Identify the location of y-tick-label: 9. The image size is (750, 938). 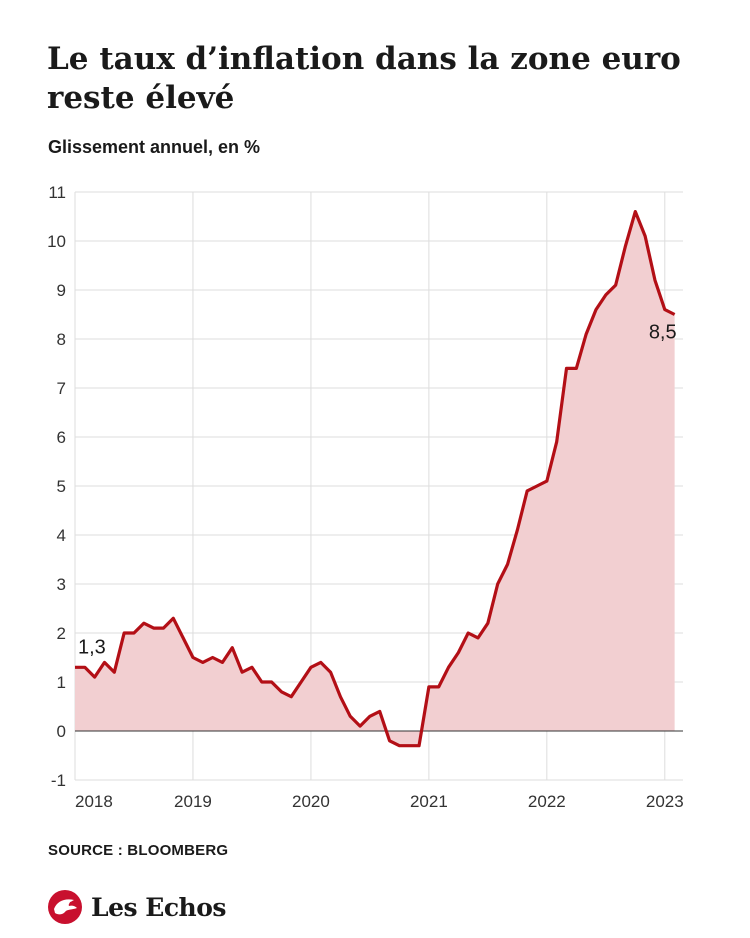
(61, 290).